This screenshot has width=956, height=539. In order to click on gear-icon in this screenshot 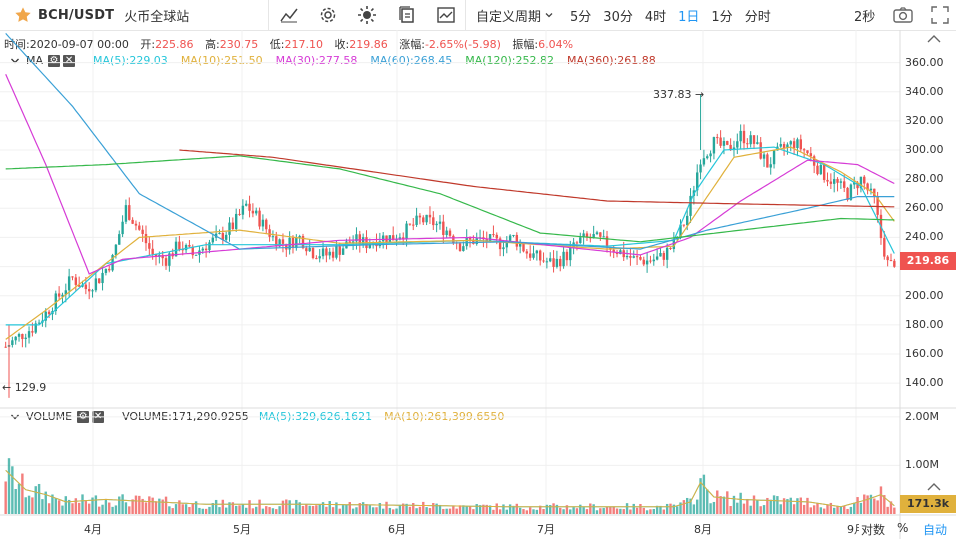, I will do `click(328, 15)`.